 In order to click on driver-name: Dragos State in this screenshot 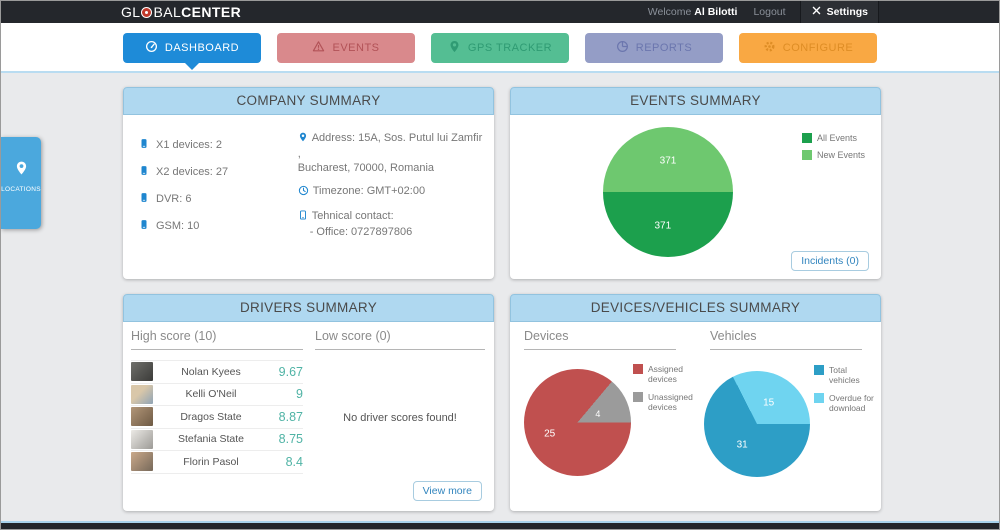, I will do `click(211, 416)`.